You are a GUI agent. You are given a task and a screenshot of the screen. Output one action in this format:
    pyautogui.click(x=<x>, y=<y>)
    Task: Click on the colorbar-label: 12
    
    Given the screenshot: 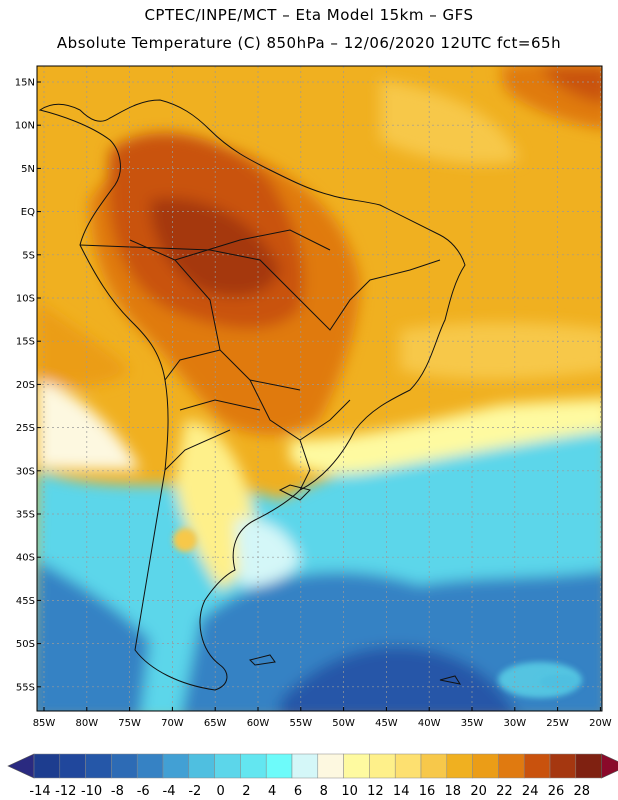 What is the action you would take?
    pyautogui.click(x=375, y=791)
    